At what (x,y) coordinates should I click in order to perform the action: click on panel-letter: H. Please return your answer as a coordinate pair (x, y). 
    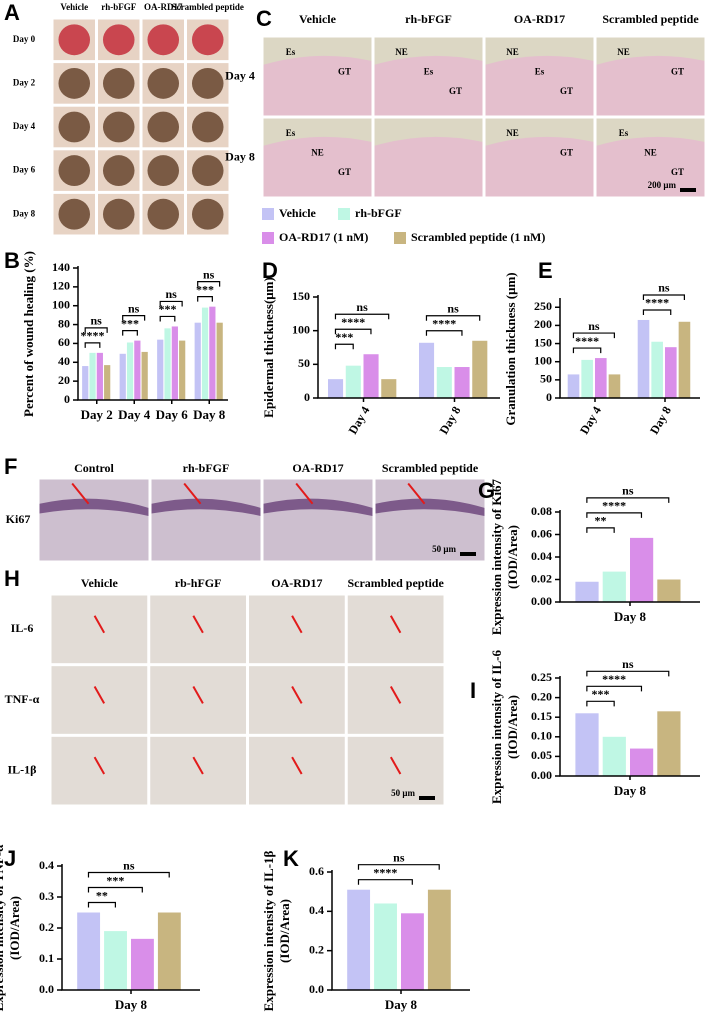
    Looking at the image, I should click on (12, 578).